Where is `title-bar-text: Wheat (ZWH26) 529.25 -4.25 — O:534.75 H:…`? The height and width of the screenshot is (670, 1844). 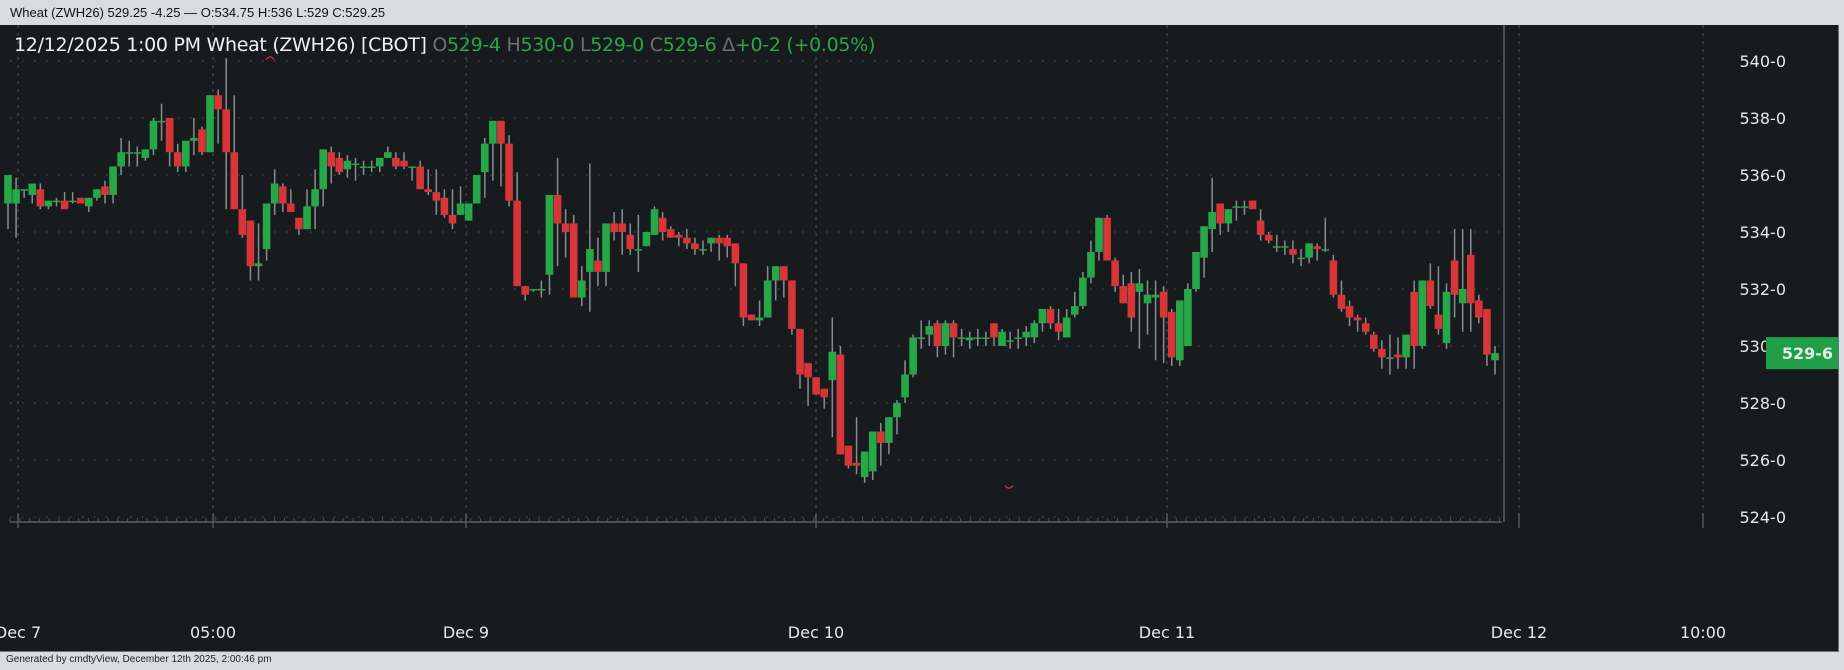
title-bar-text: Wheat (ZWH26) 529.25 -4.25 — O:534.75 H:… is located at coordinates (198, 12).